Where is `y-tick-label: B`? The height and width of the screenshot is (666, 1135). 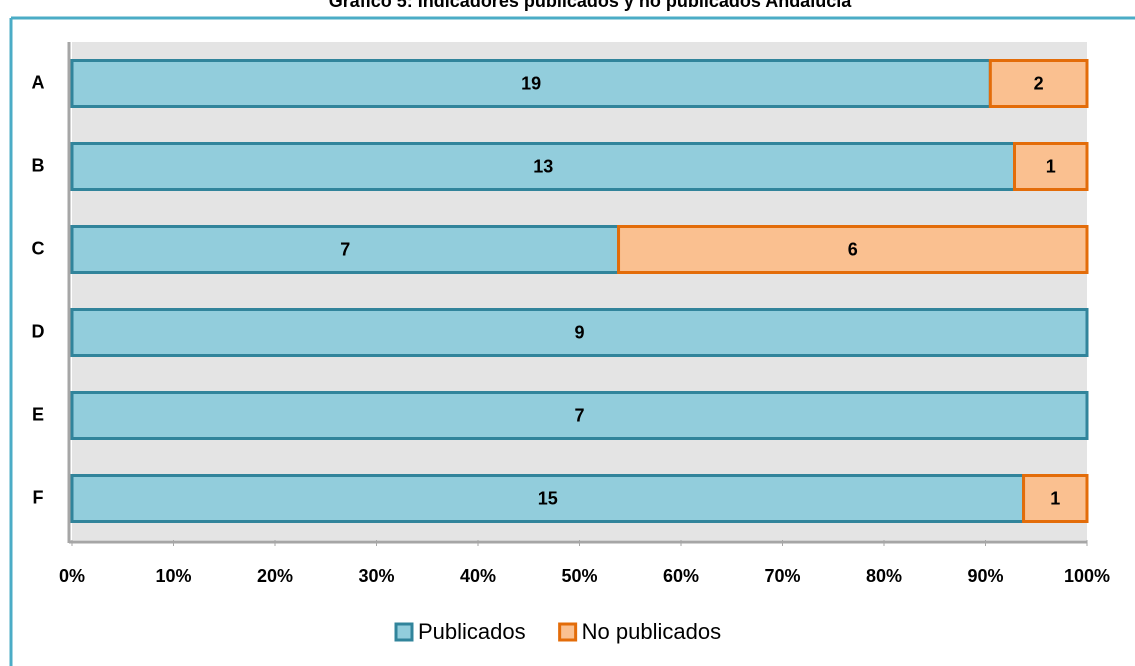
y-tick-label: B is located at coordinates (38, 165).